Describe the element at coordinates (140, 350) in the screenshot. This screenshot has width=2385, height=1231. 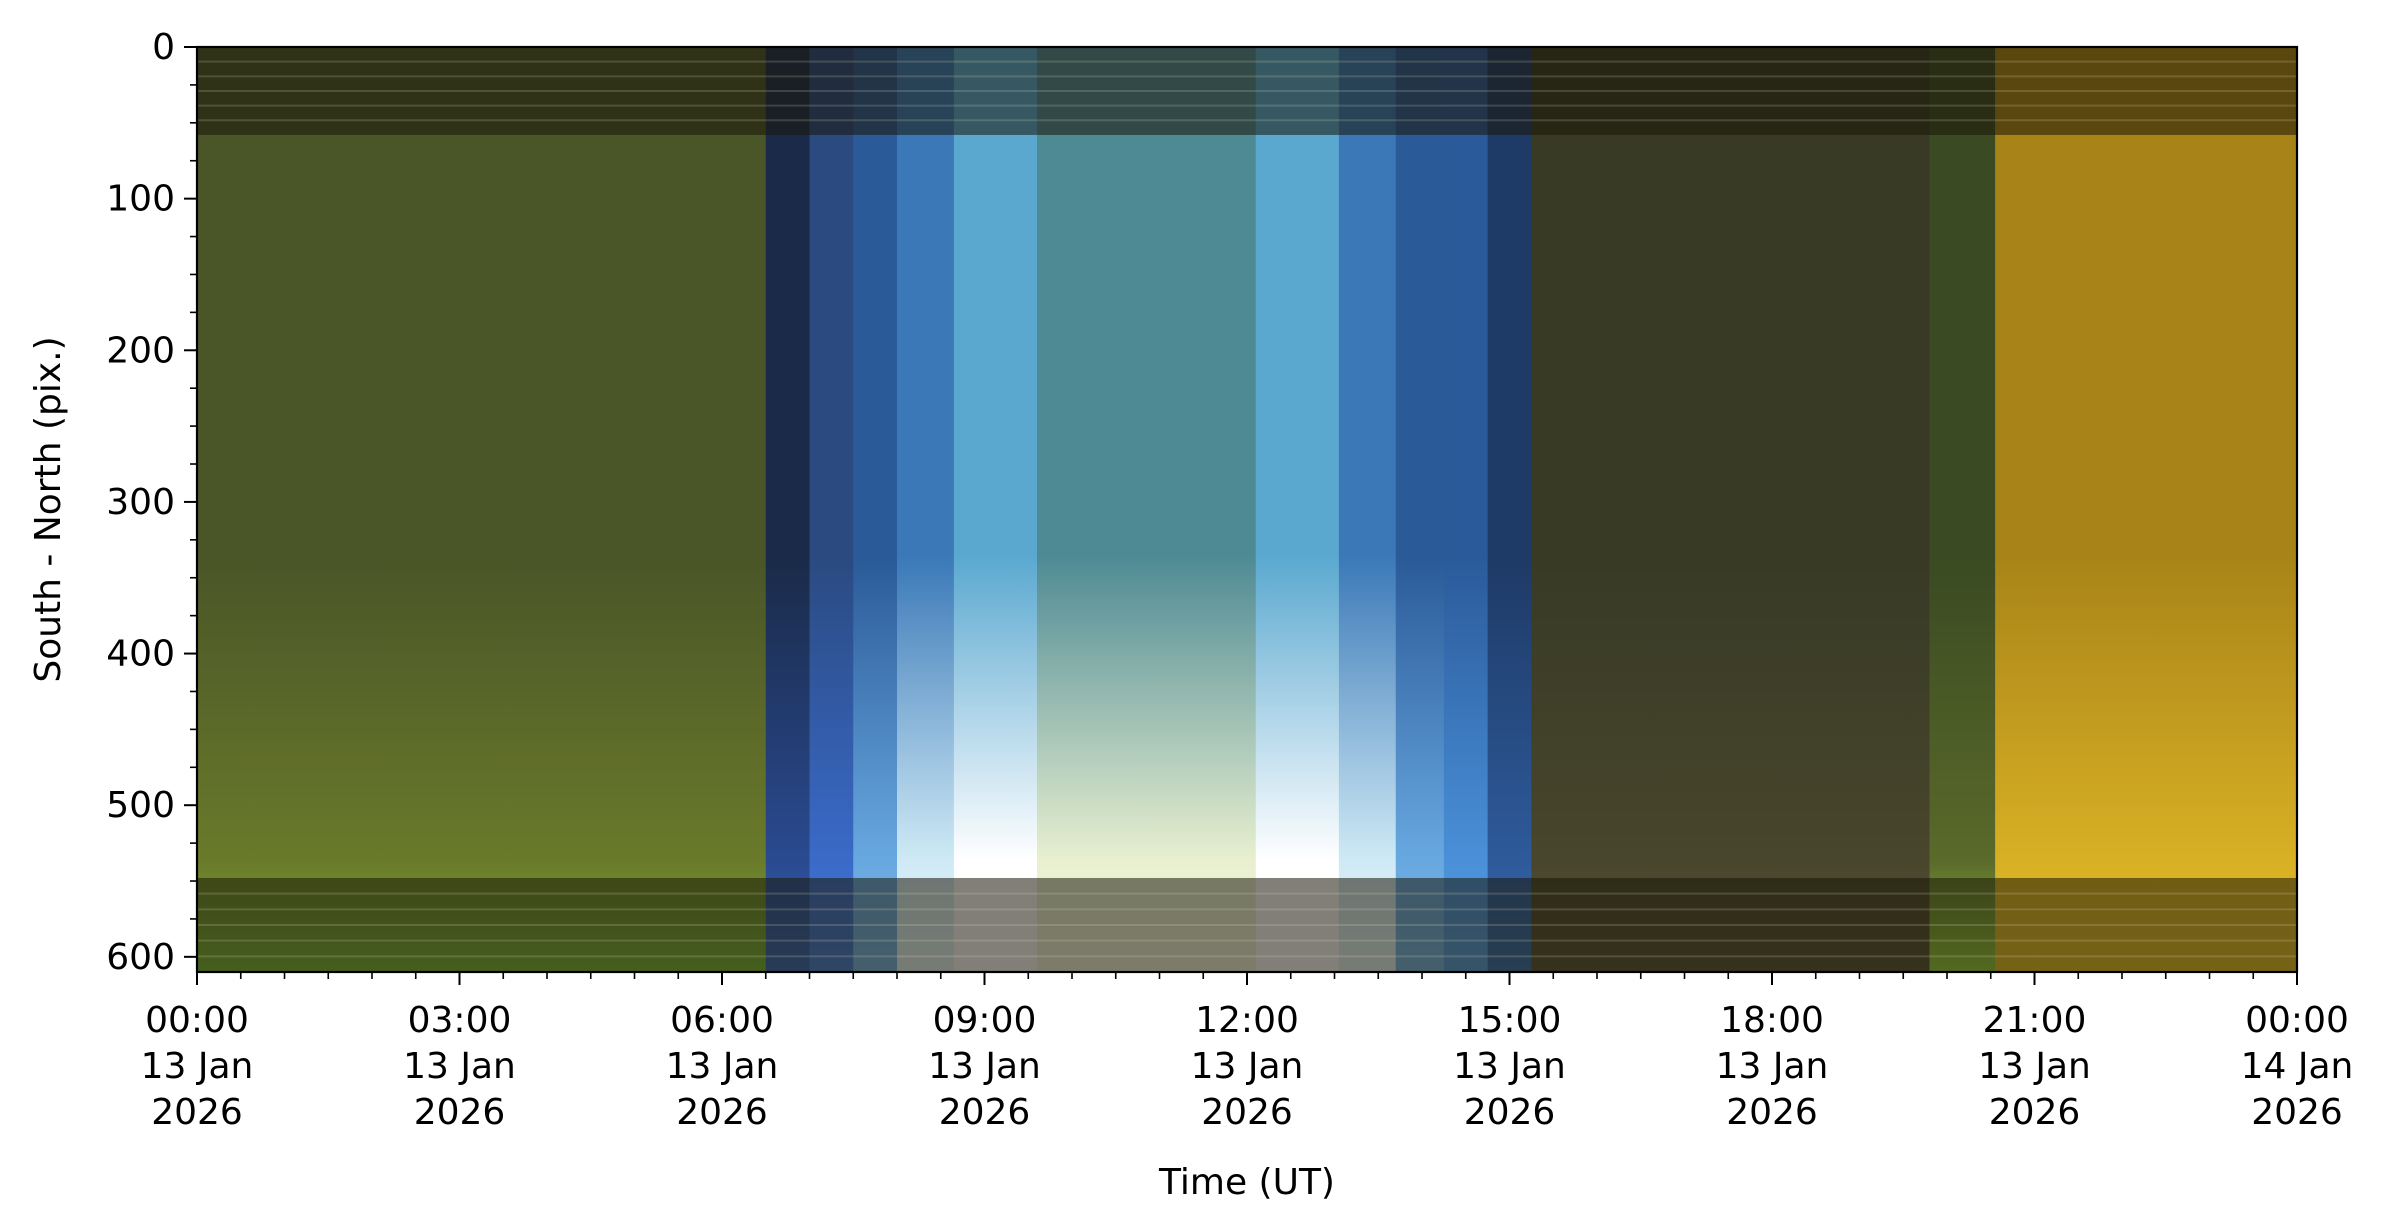
I see `y-tick-label: 200` at that location.